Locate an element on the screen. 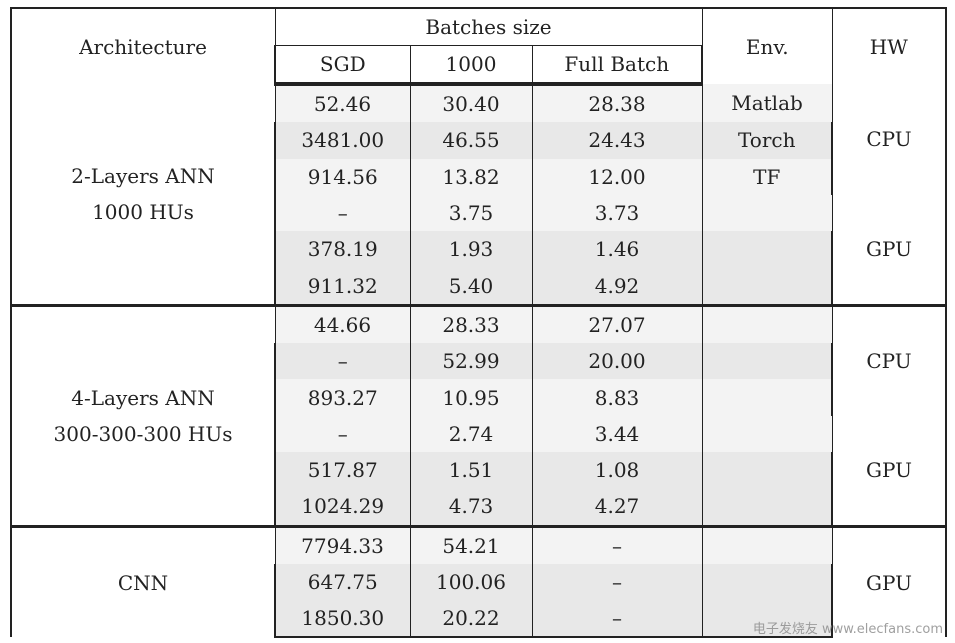 Image resolution: width=955 pixels, height=643 pixels. sgd-value: 1024.29 is located at coordinates (342, 507).